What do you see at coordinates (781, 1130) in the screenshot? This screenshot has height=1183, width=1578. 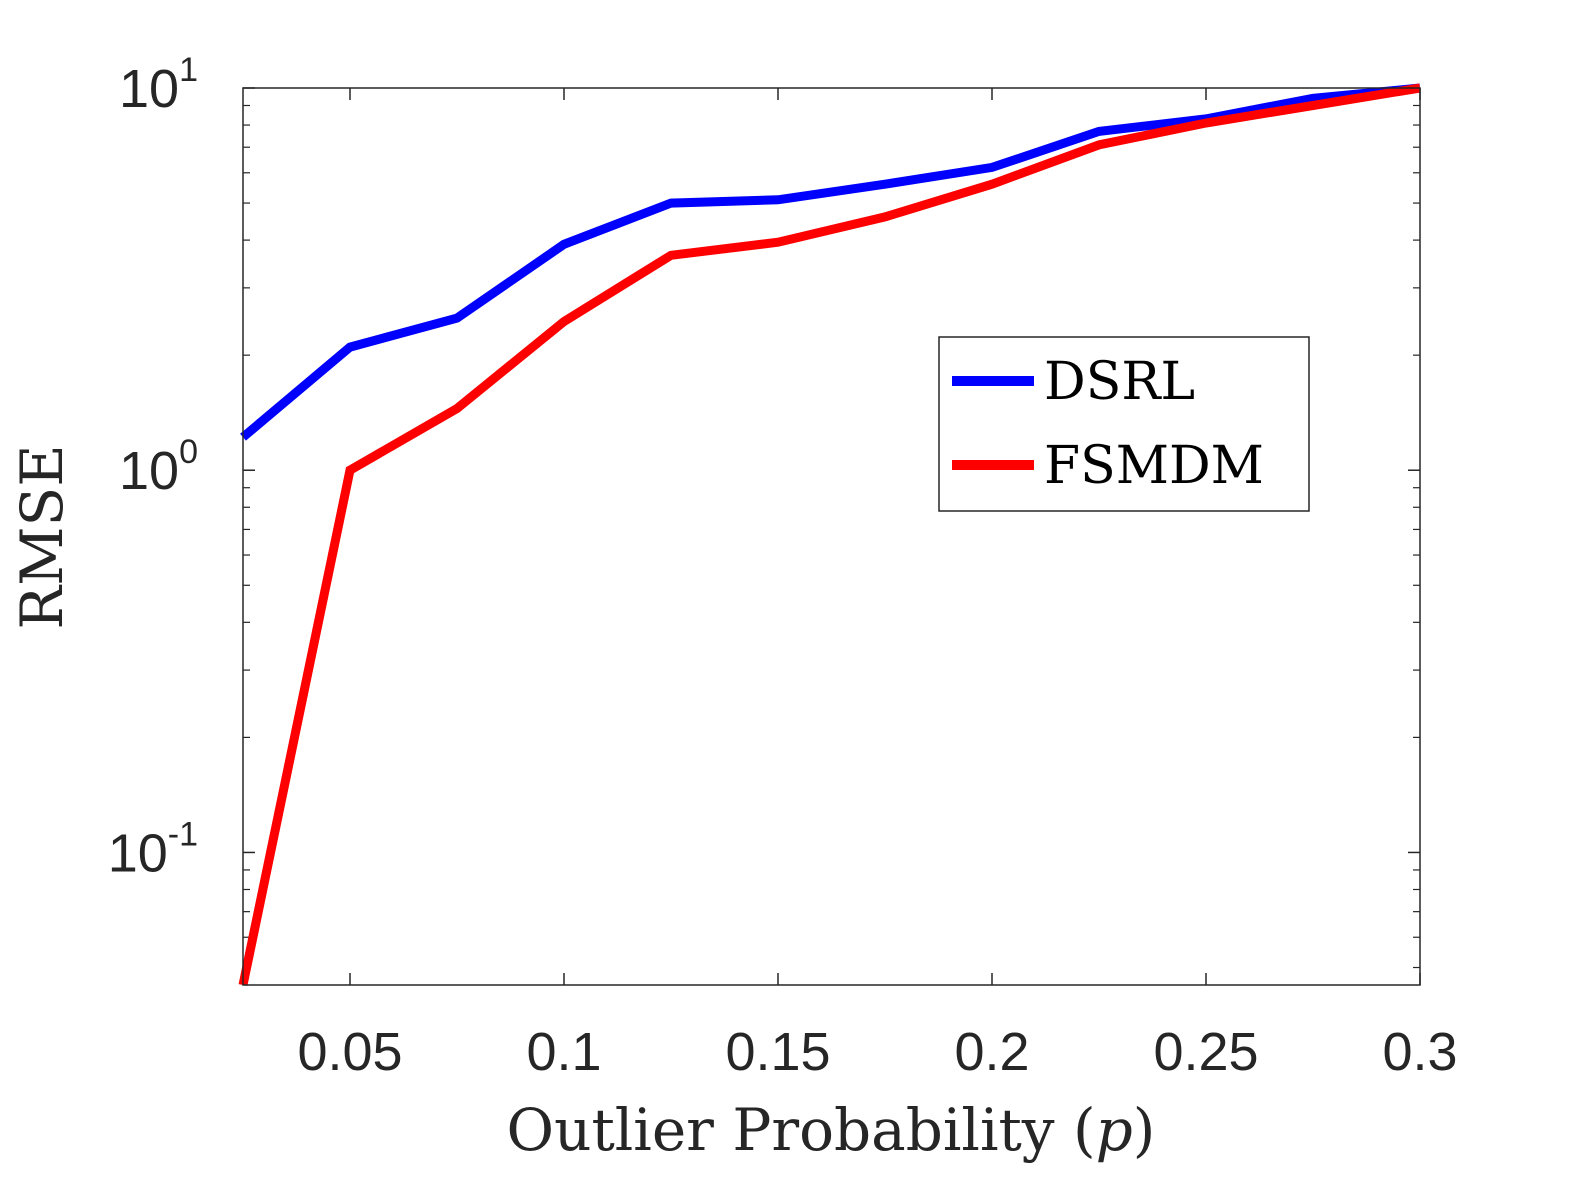 I see `x-axis-title-text: Outlier Probability` at bounding box center [781, 1130].